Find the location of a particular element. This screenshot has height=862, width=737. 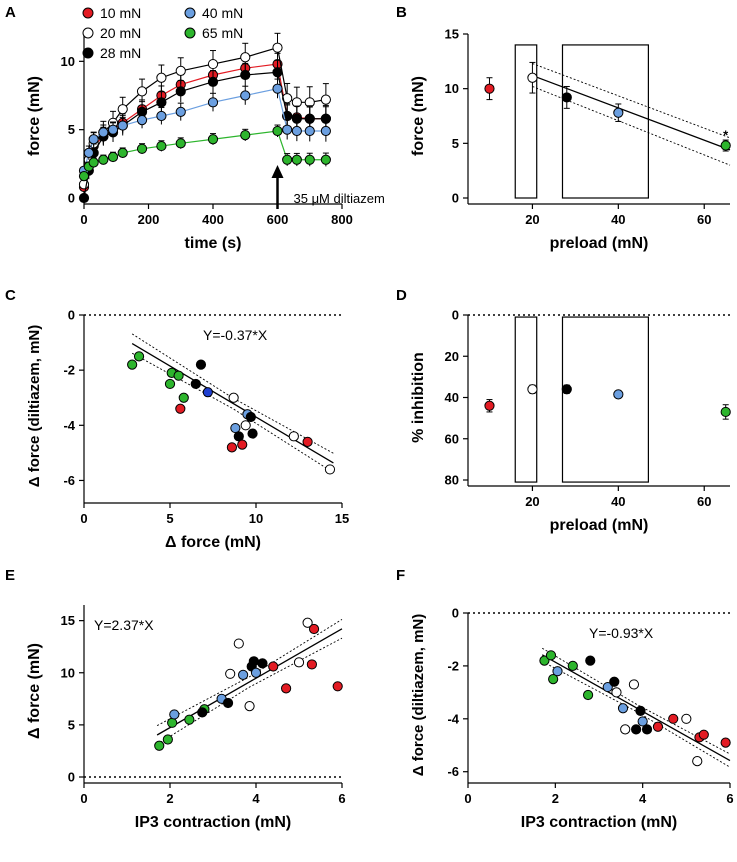

y-axis-label: % inhibition is located at coordinates (418, 397).